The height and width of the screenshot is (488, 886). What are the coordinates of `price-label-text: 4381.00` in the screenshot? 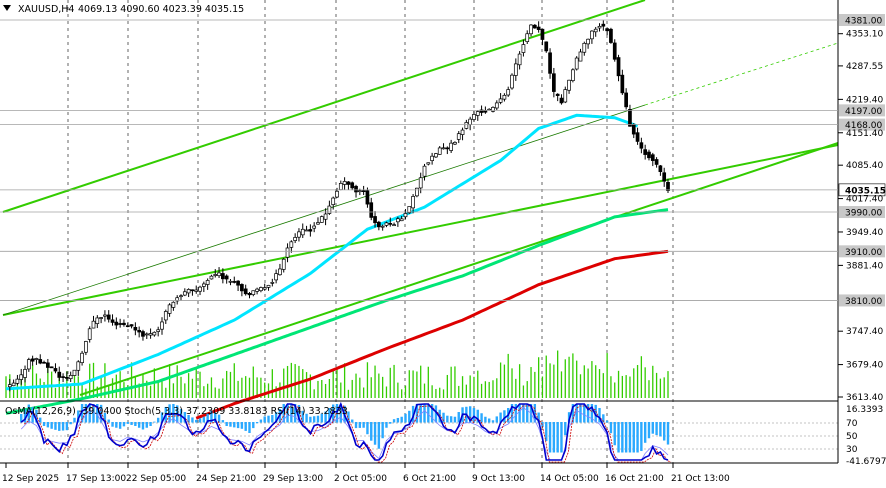 It's located at (863, 22).